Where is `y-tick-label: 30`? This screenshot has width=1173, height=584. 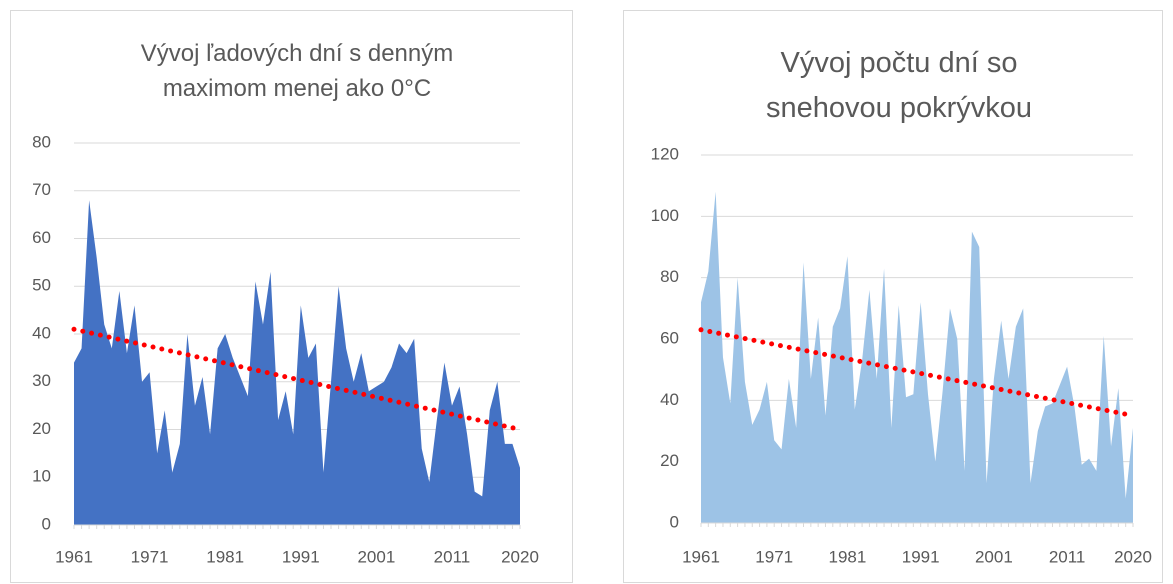
y-tick-label: 30 is located at coordinates (41, 380).